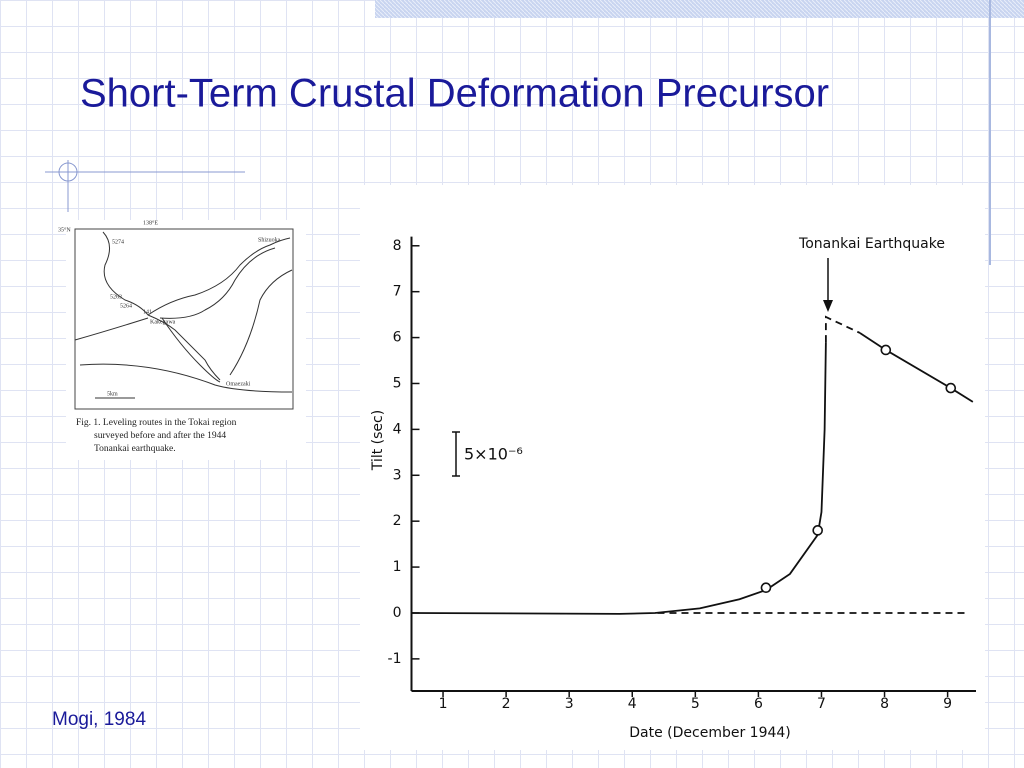 The height and width of the screenshot is (768, 1024). What do you see at coordinates (99, 719) in the screenshot?
I see `source: Mogi, 1984` at bounding box center [99, 719].